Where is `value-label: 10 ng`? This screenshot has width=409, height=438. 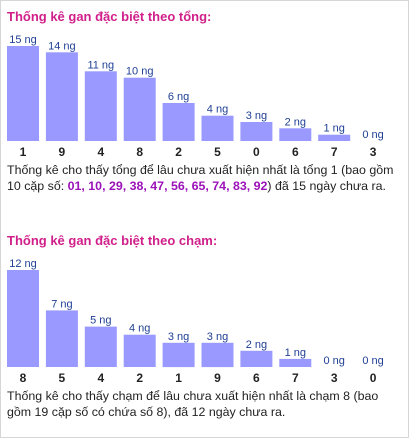 value-label: 10 ng is located at coordinates (140, 72).